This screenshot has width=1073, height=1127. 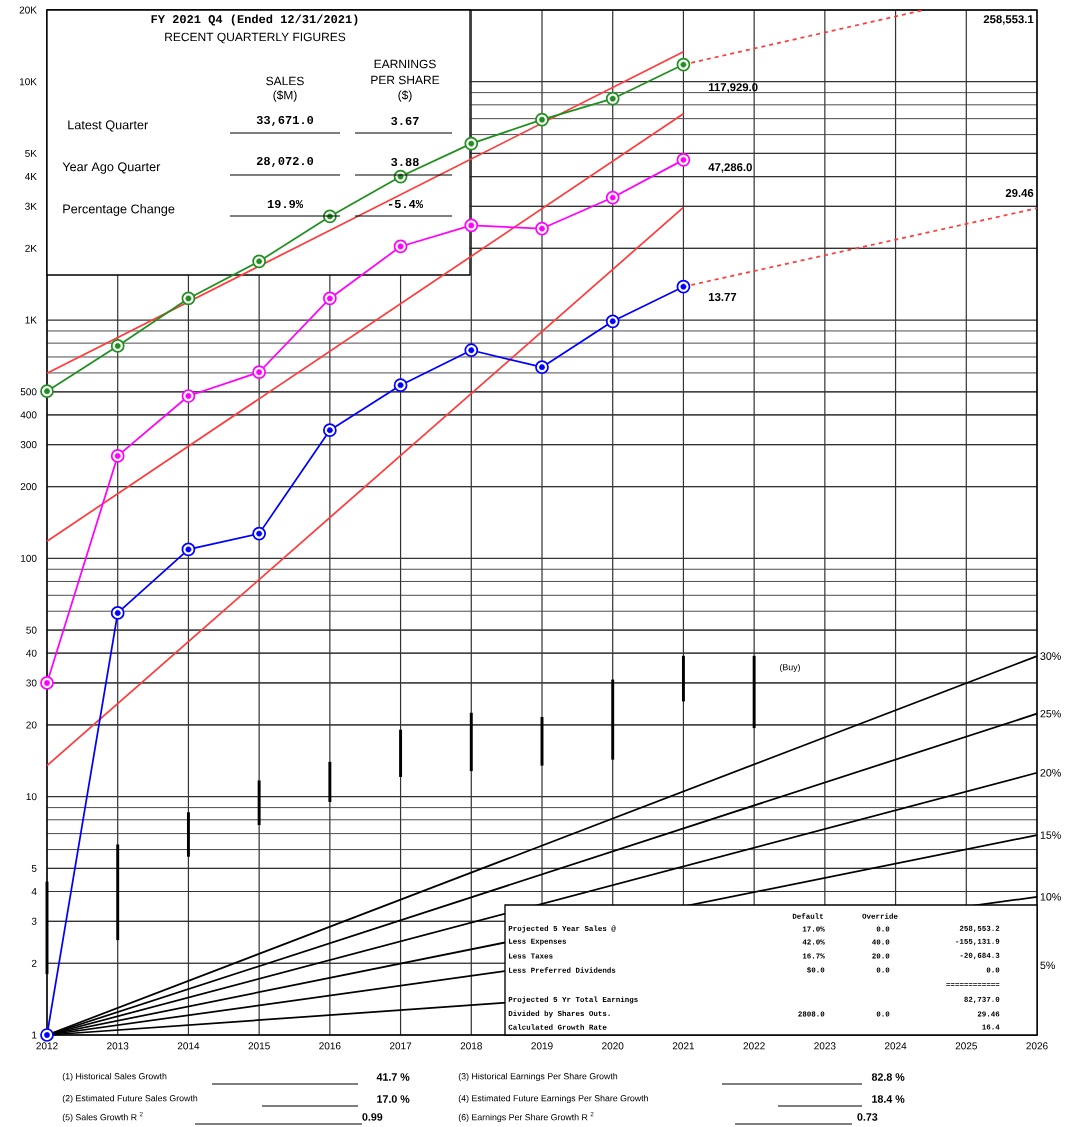 What do you see at coordinates (538, 1077) in the screenshot?
I see `text: (3) Historical Earnings Per Share Growth` at bounding box center [538, 1077].